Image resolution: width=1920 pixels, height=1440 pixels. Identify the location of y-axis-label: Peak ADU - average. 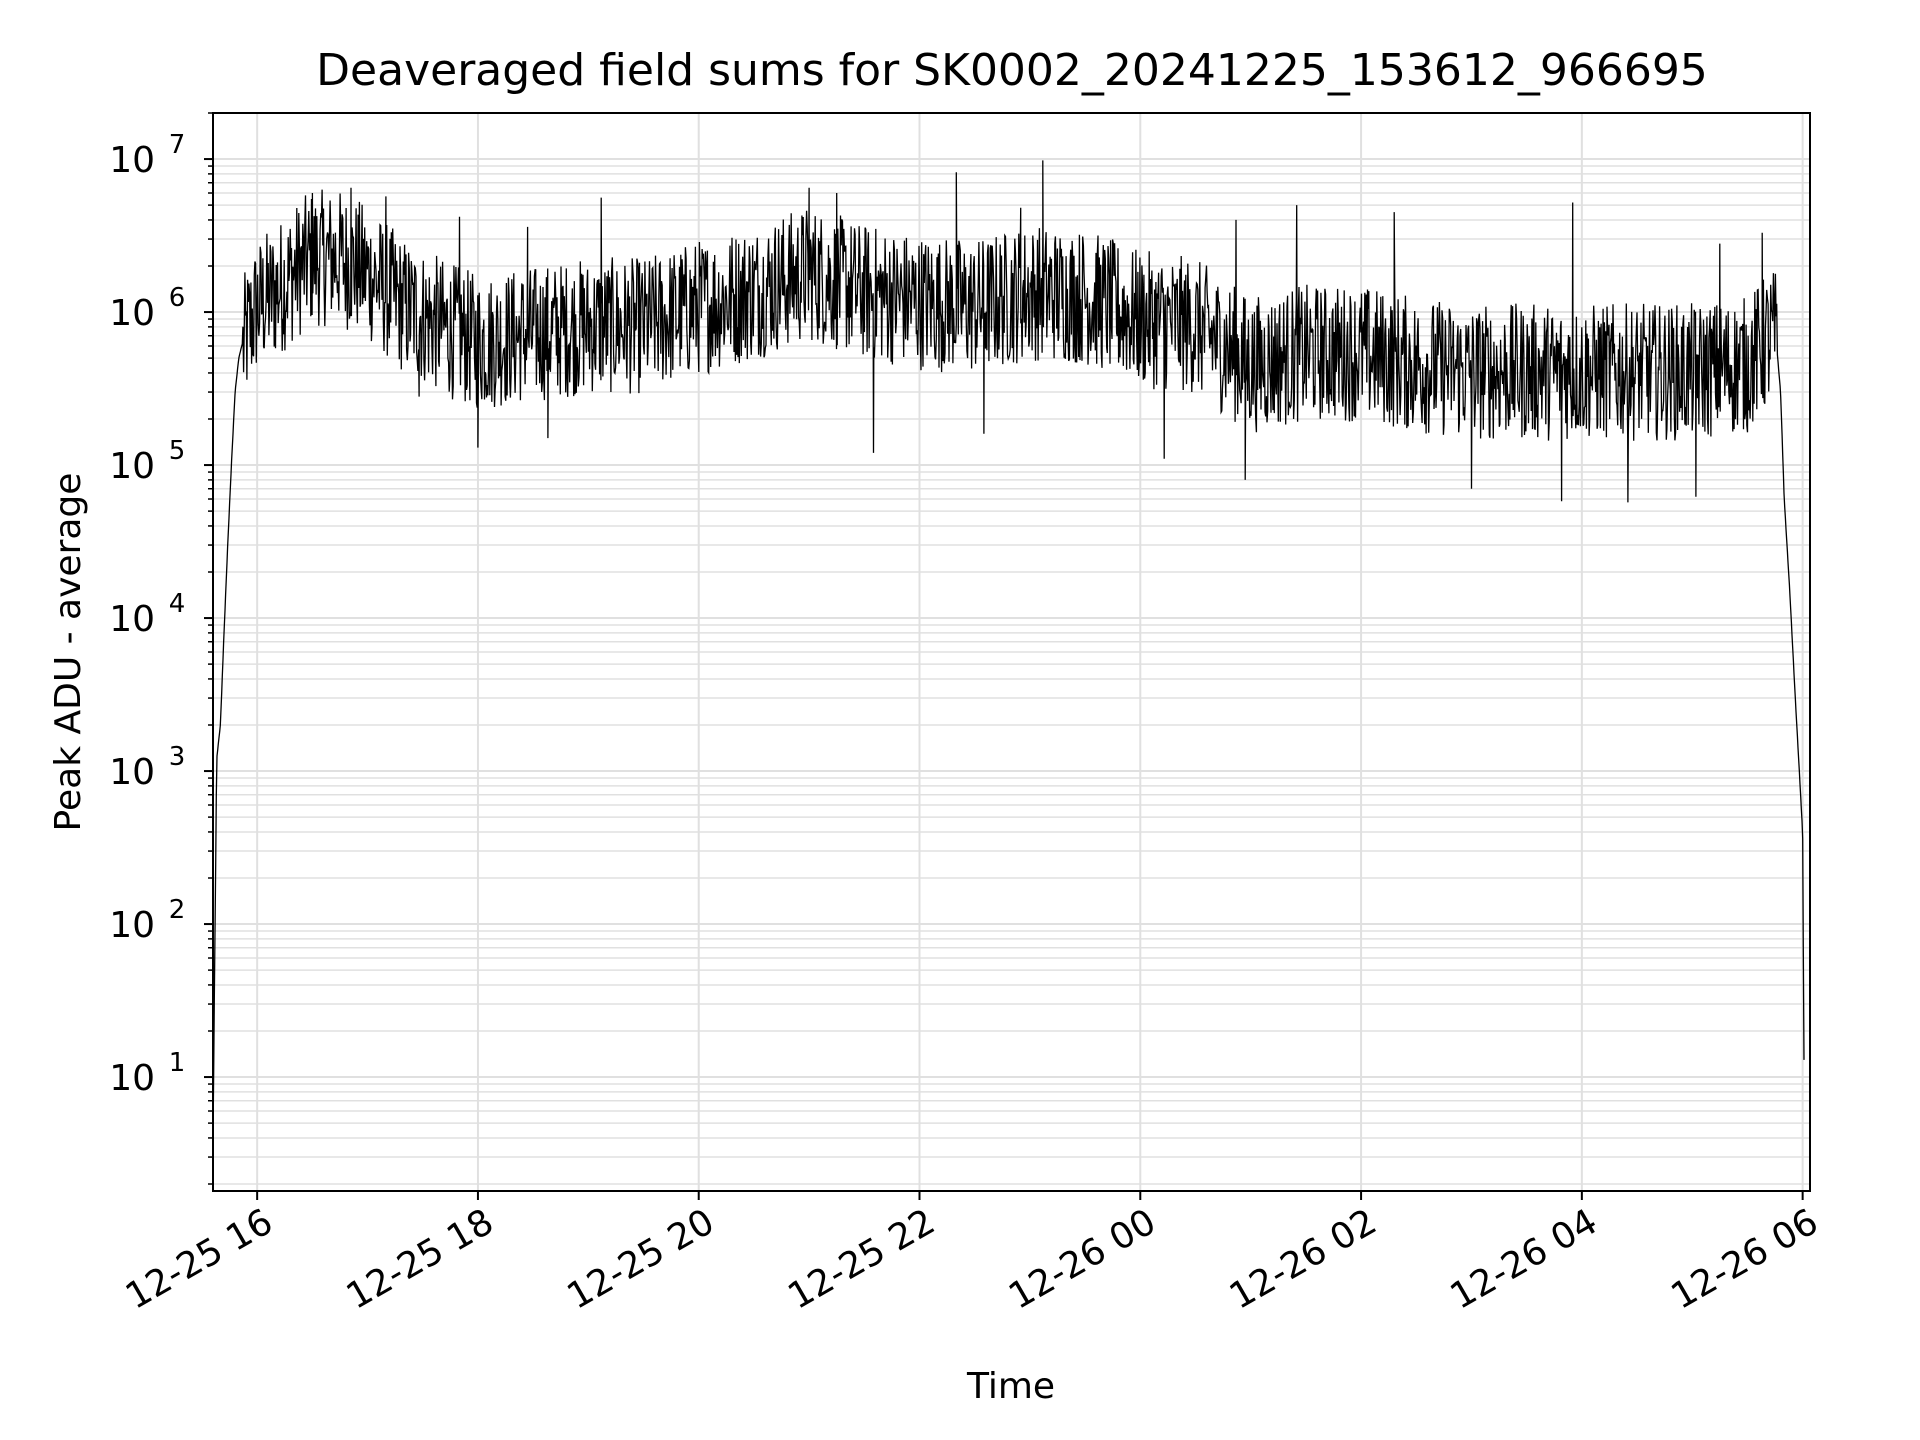
(68, 652).